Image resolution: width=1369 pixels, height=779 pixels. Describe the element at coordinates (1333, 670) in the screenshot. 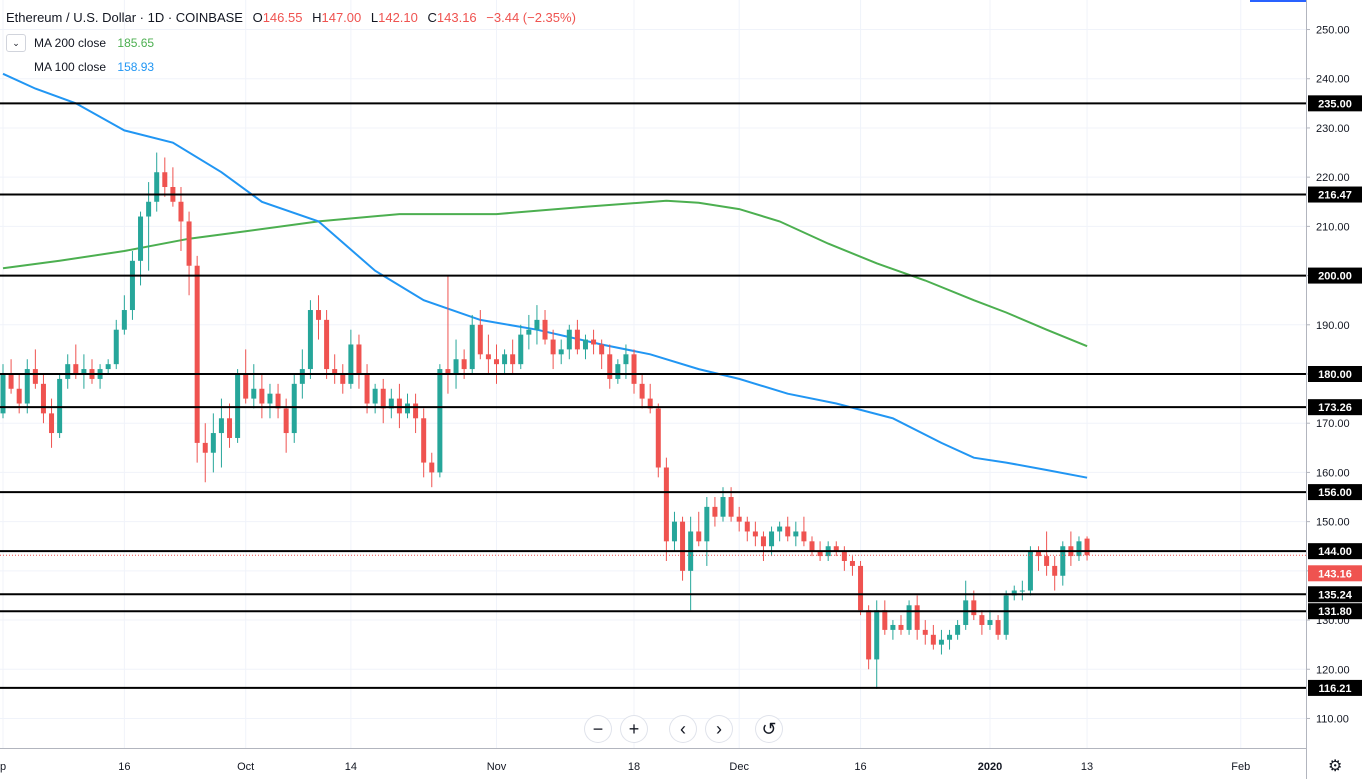

I see `y-tick-label: 120.00` at that location.